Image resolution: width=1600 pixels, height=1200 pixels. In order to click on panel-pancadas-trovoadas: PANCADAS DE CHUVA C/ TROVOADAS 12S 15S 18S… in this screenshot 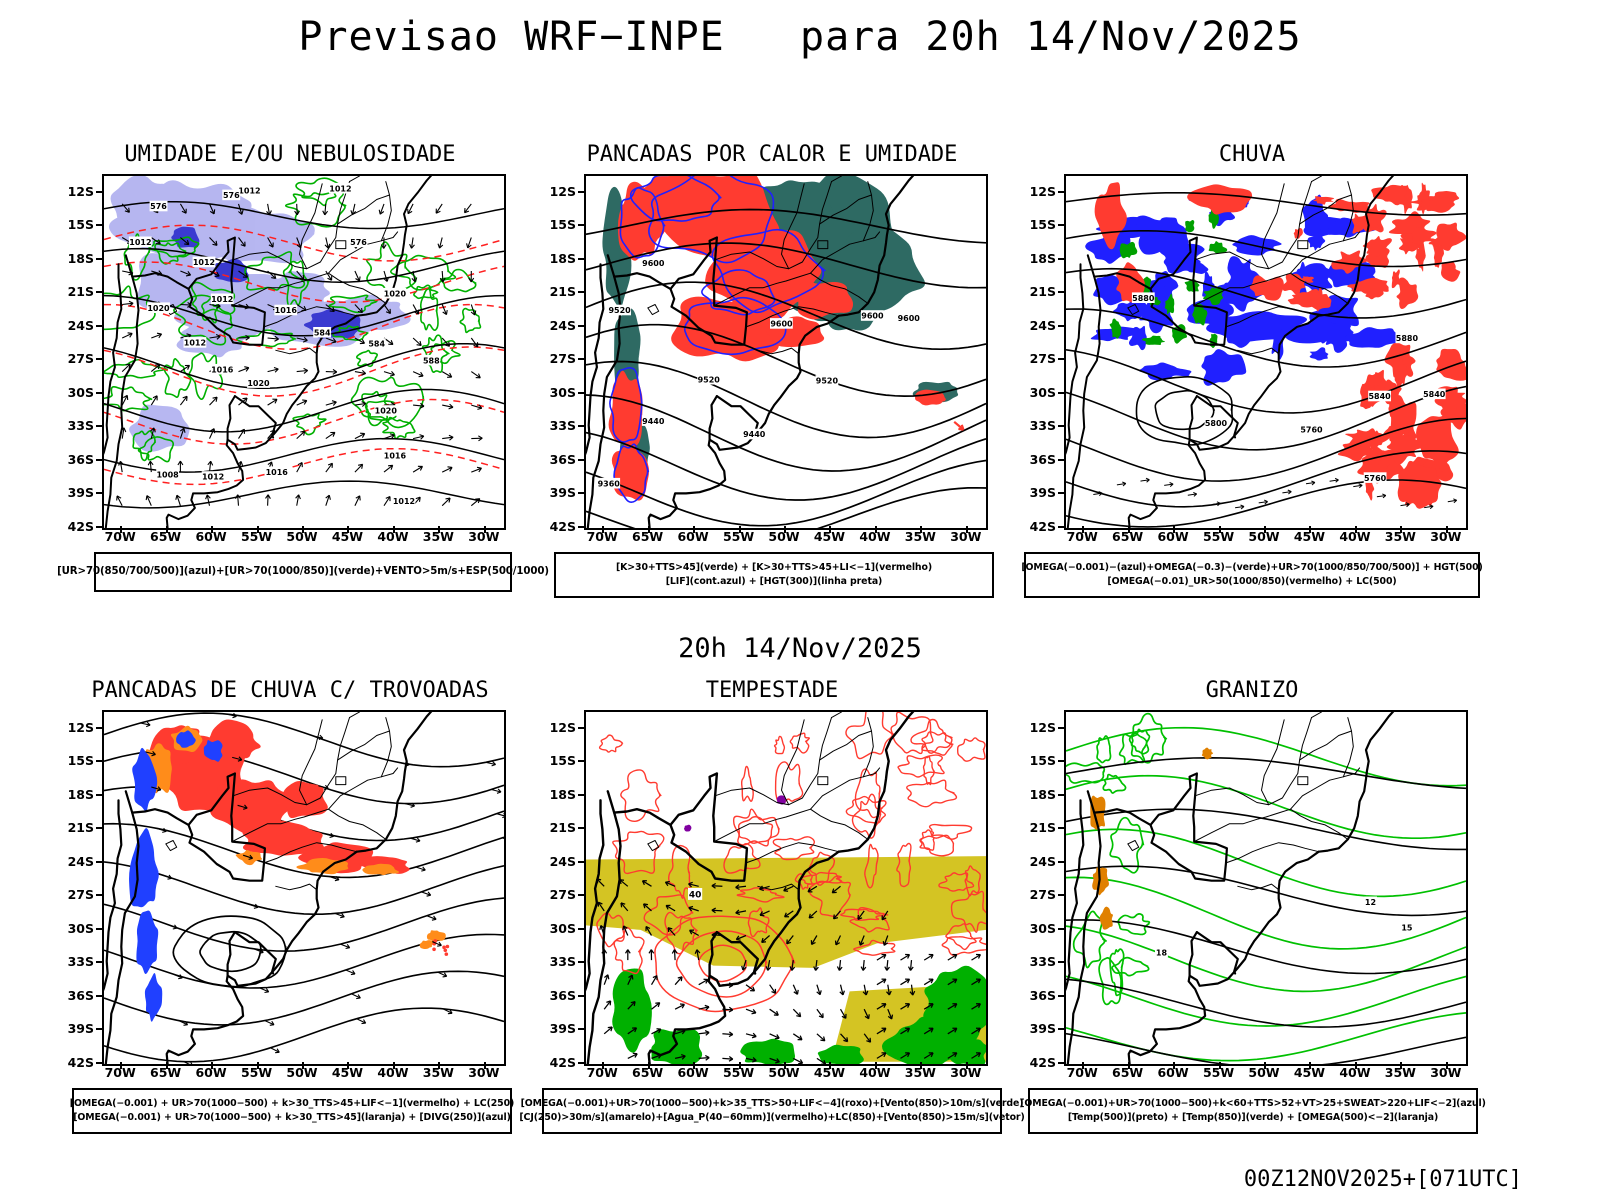, I will do `click(290, 908)`.